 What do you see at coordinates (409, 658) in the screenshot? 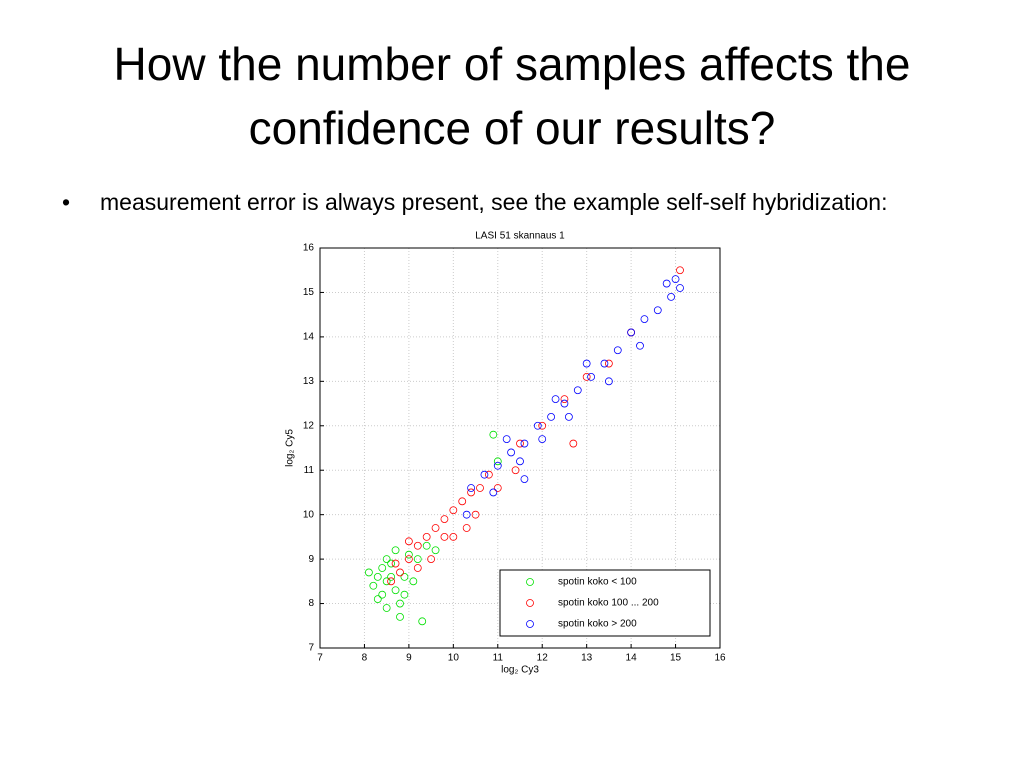
I see `x-tick-label: 9` at bounding box center [409, 658].